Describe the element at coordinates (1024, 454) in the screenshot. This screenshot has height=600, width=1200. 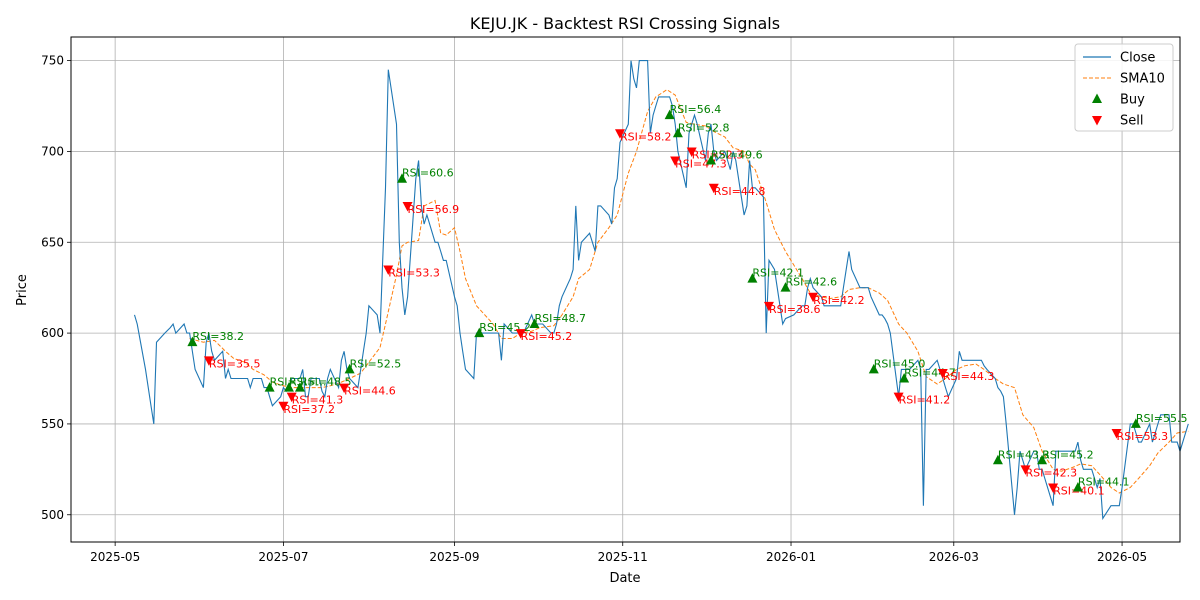
I see `buy-label: RSI=43.3` at that location.